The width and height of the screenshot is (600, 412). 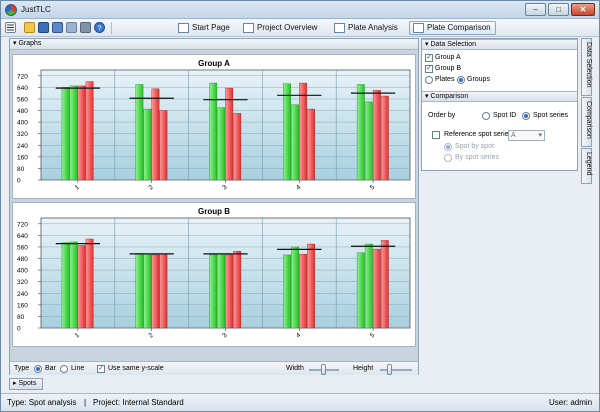 What do you see at coordinates (461, 80) in the screenshot?
I see `groups-radio` at bounding box center [461, 80].